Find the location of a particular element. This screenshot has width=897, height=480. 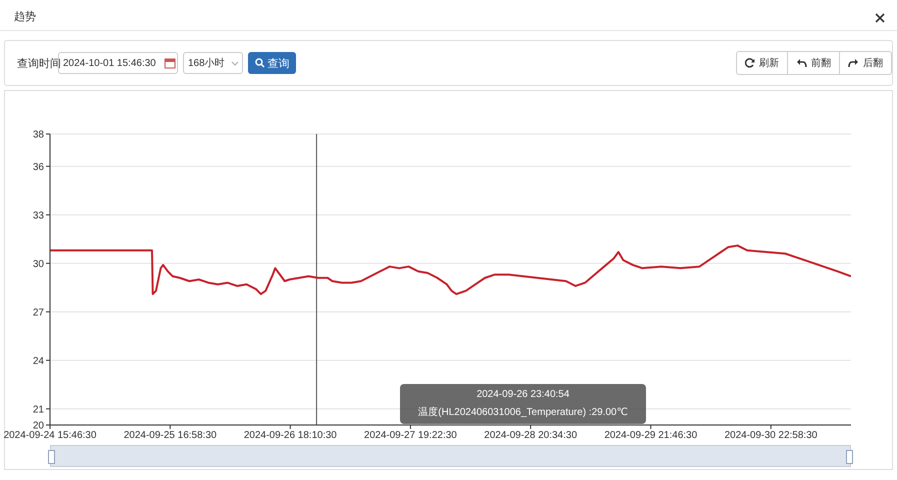

x-tick-label: 2024-09-26 18:10:30 is located at coordinates (291, 436).